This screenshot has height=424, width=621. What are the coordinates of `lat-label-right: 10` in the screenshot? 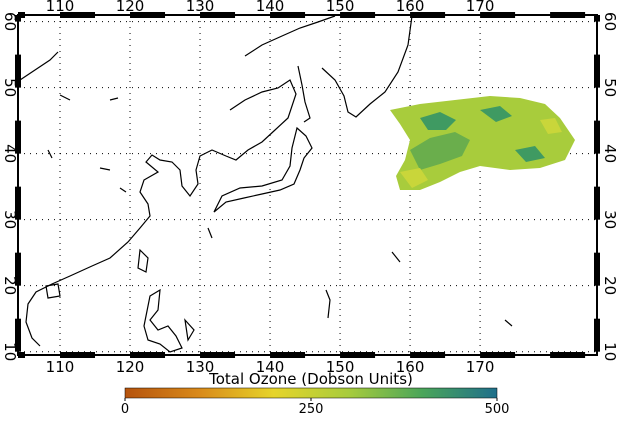 It's located at (610, 351).